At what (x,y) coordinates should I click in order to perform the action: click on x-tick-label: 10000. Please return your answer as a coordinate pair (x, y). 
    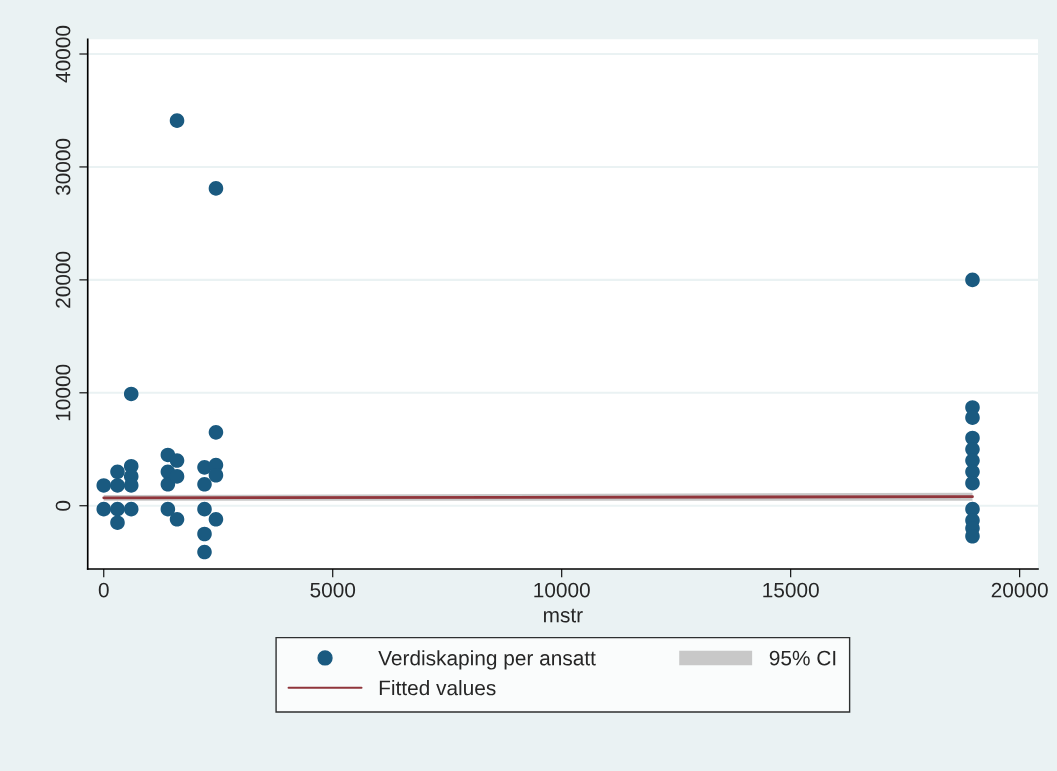
    Looking at the image, I should click on (562, 590).